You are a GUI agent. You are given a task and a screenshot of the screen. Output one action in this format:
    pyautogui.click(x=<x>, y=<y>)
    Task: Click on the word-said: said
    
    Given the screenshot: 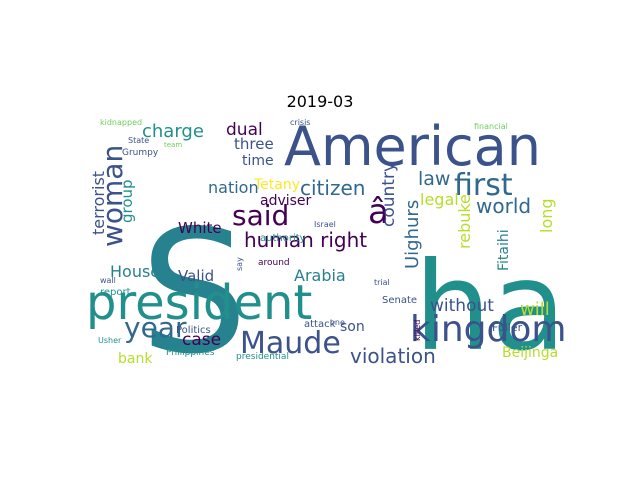 What is the action you would take?
    pyautogui.click(x=260, y=215)
    